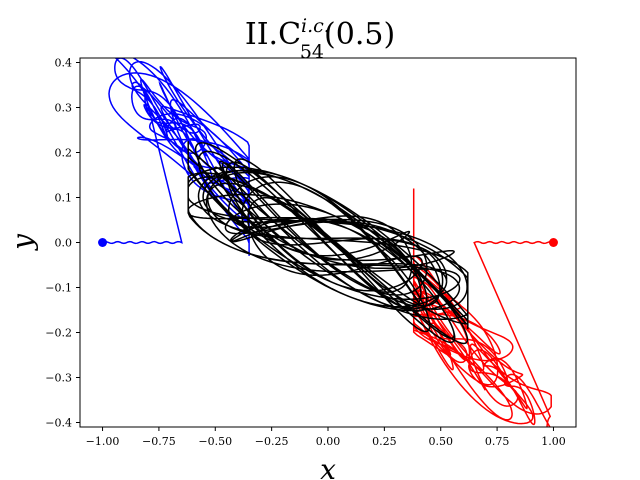  Describe the element at coordinates (553, 441) in the screenshot. I see `x-tick-label: 1.00` at that location.